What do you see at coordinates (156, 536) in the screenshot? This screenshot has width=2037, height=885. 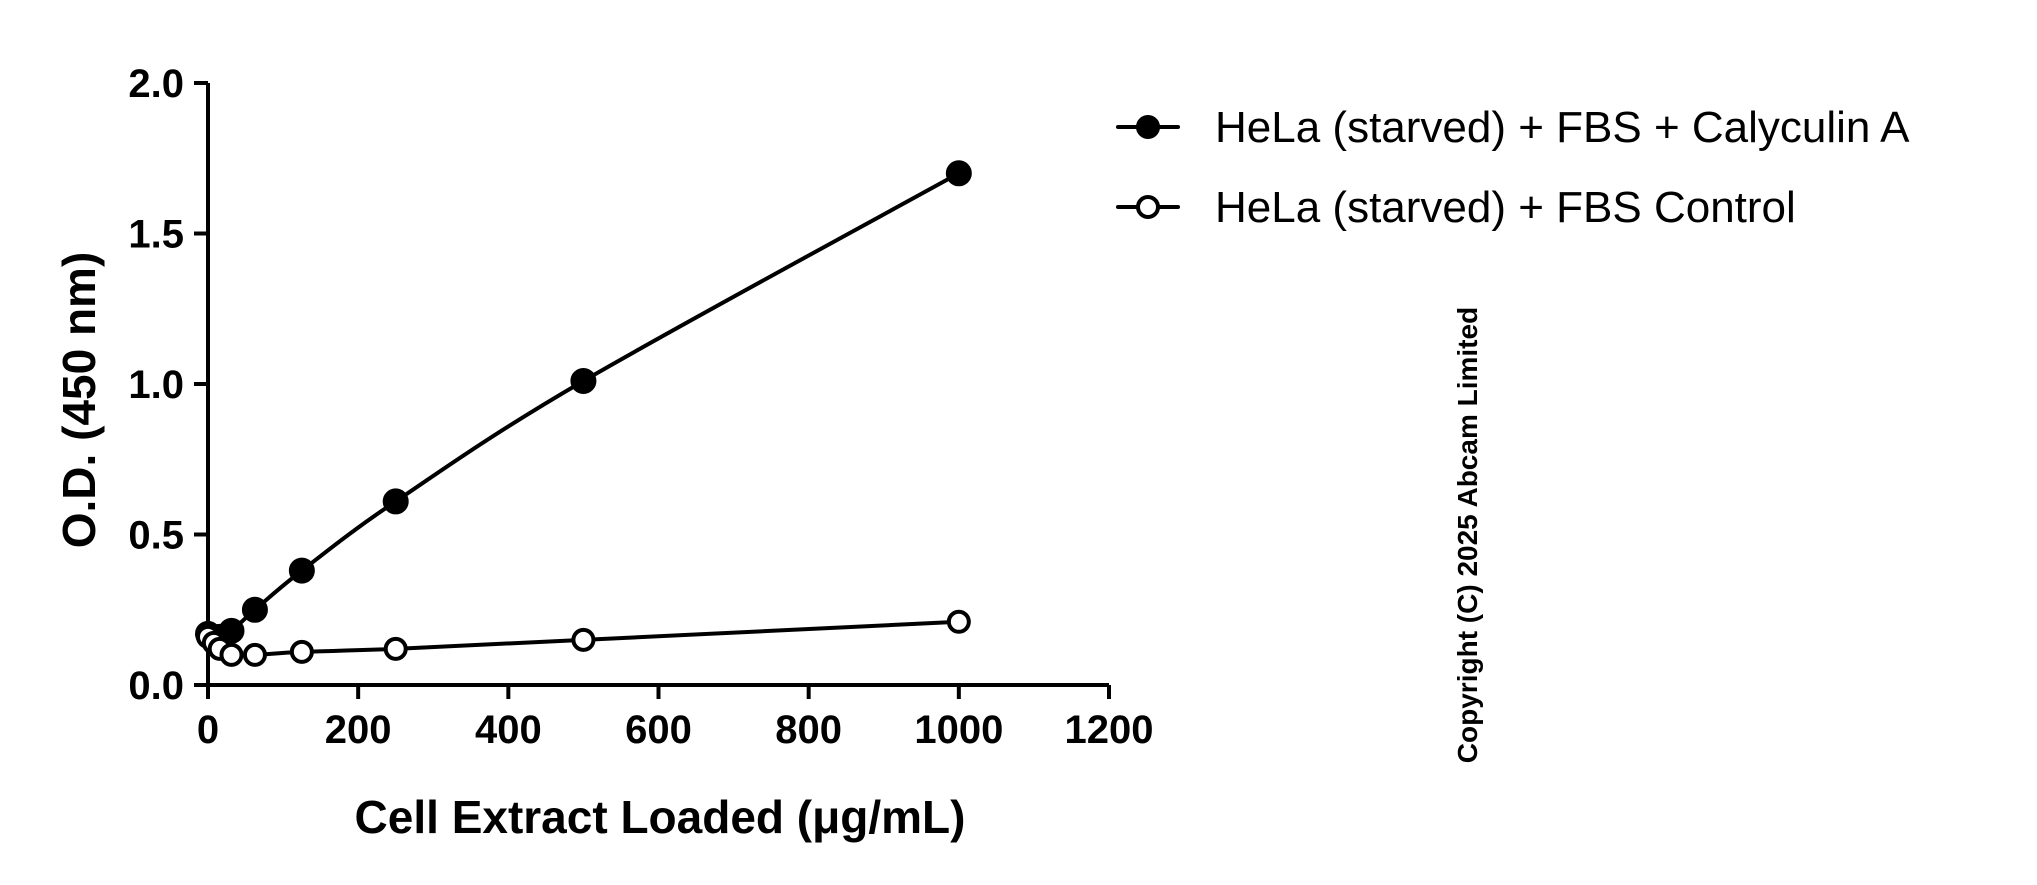 I see `y-tick-label: 0.5` at bounding box center [156, 536].